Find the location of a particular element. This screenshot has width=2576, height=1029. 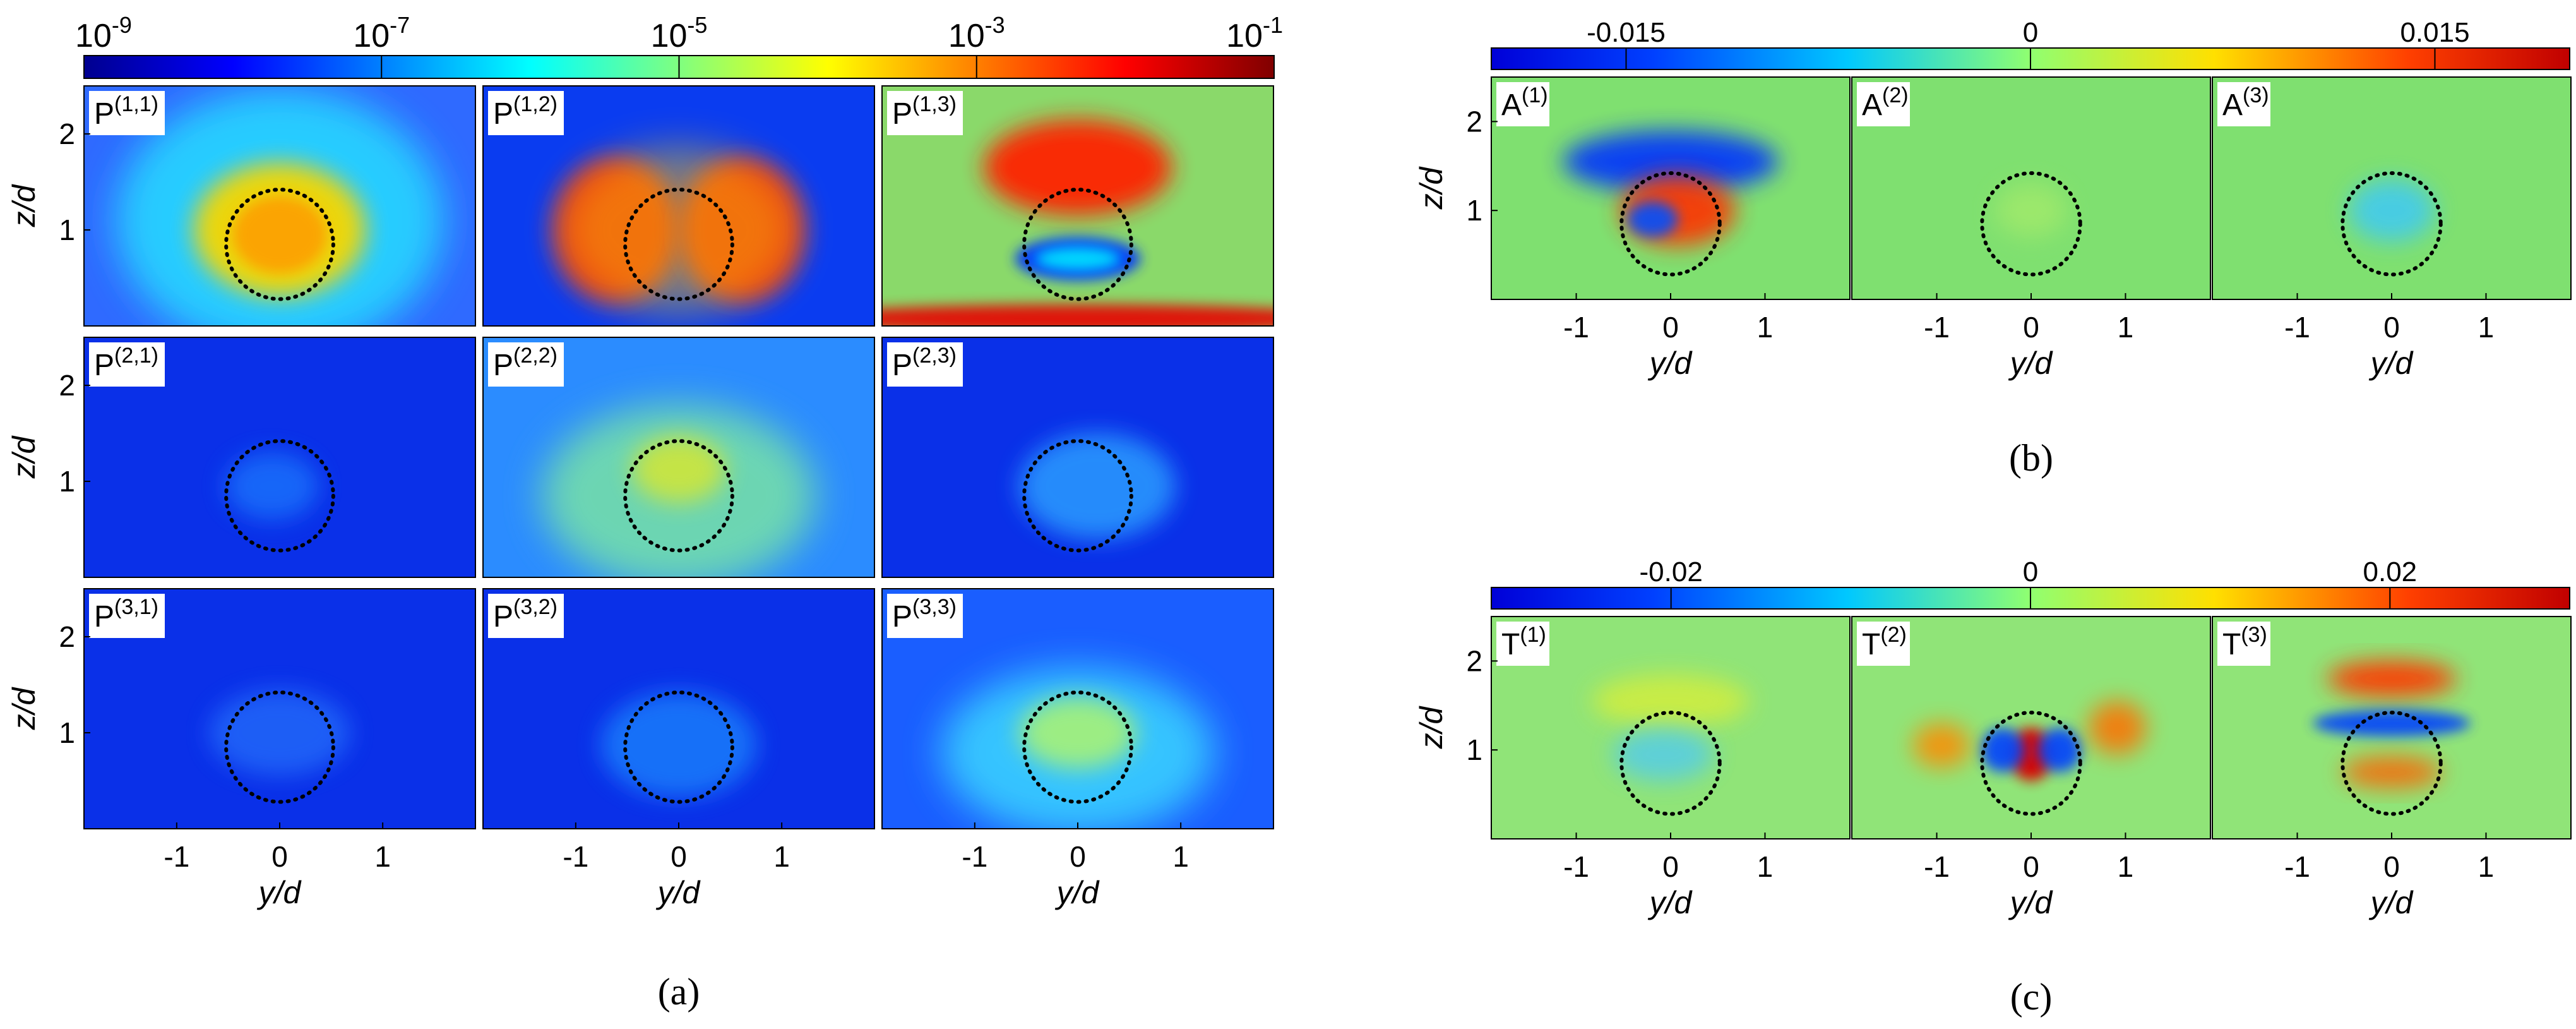

panel-label-superscript: (2,2) is located at coordinates (535, 356).